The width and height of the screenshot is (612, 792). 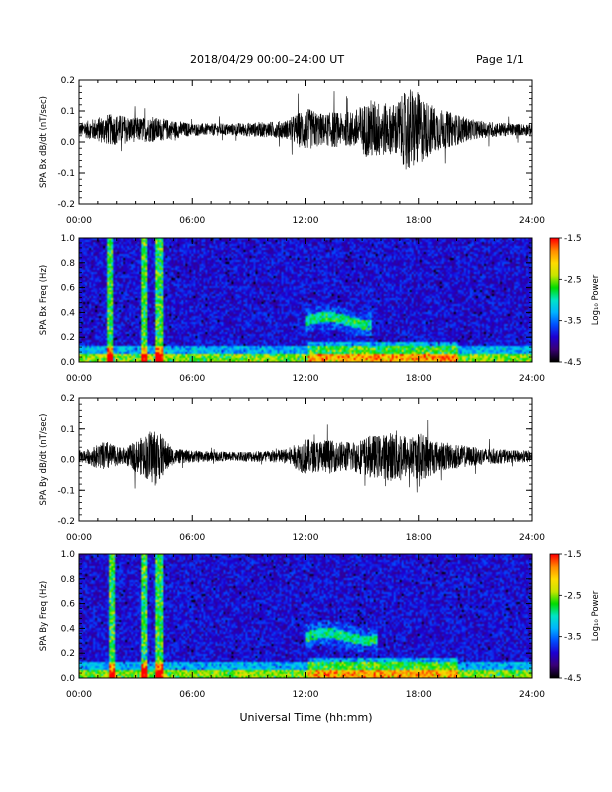 I want to click on figure-title: 2018/04/29 00:00–24:00 UT, so click(x=267, y=59).